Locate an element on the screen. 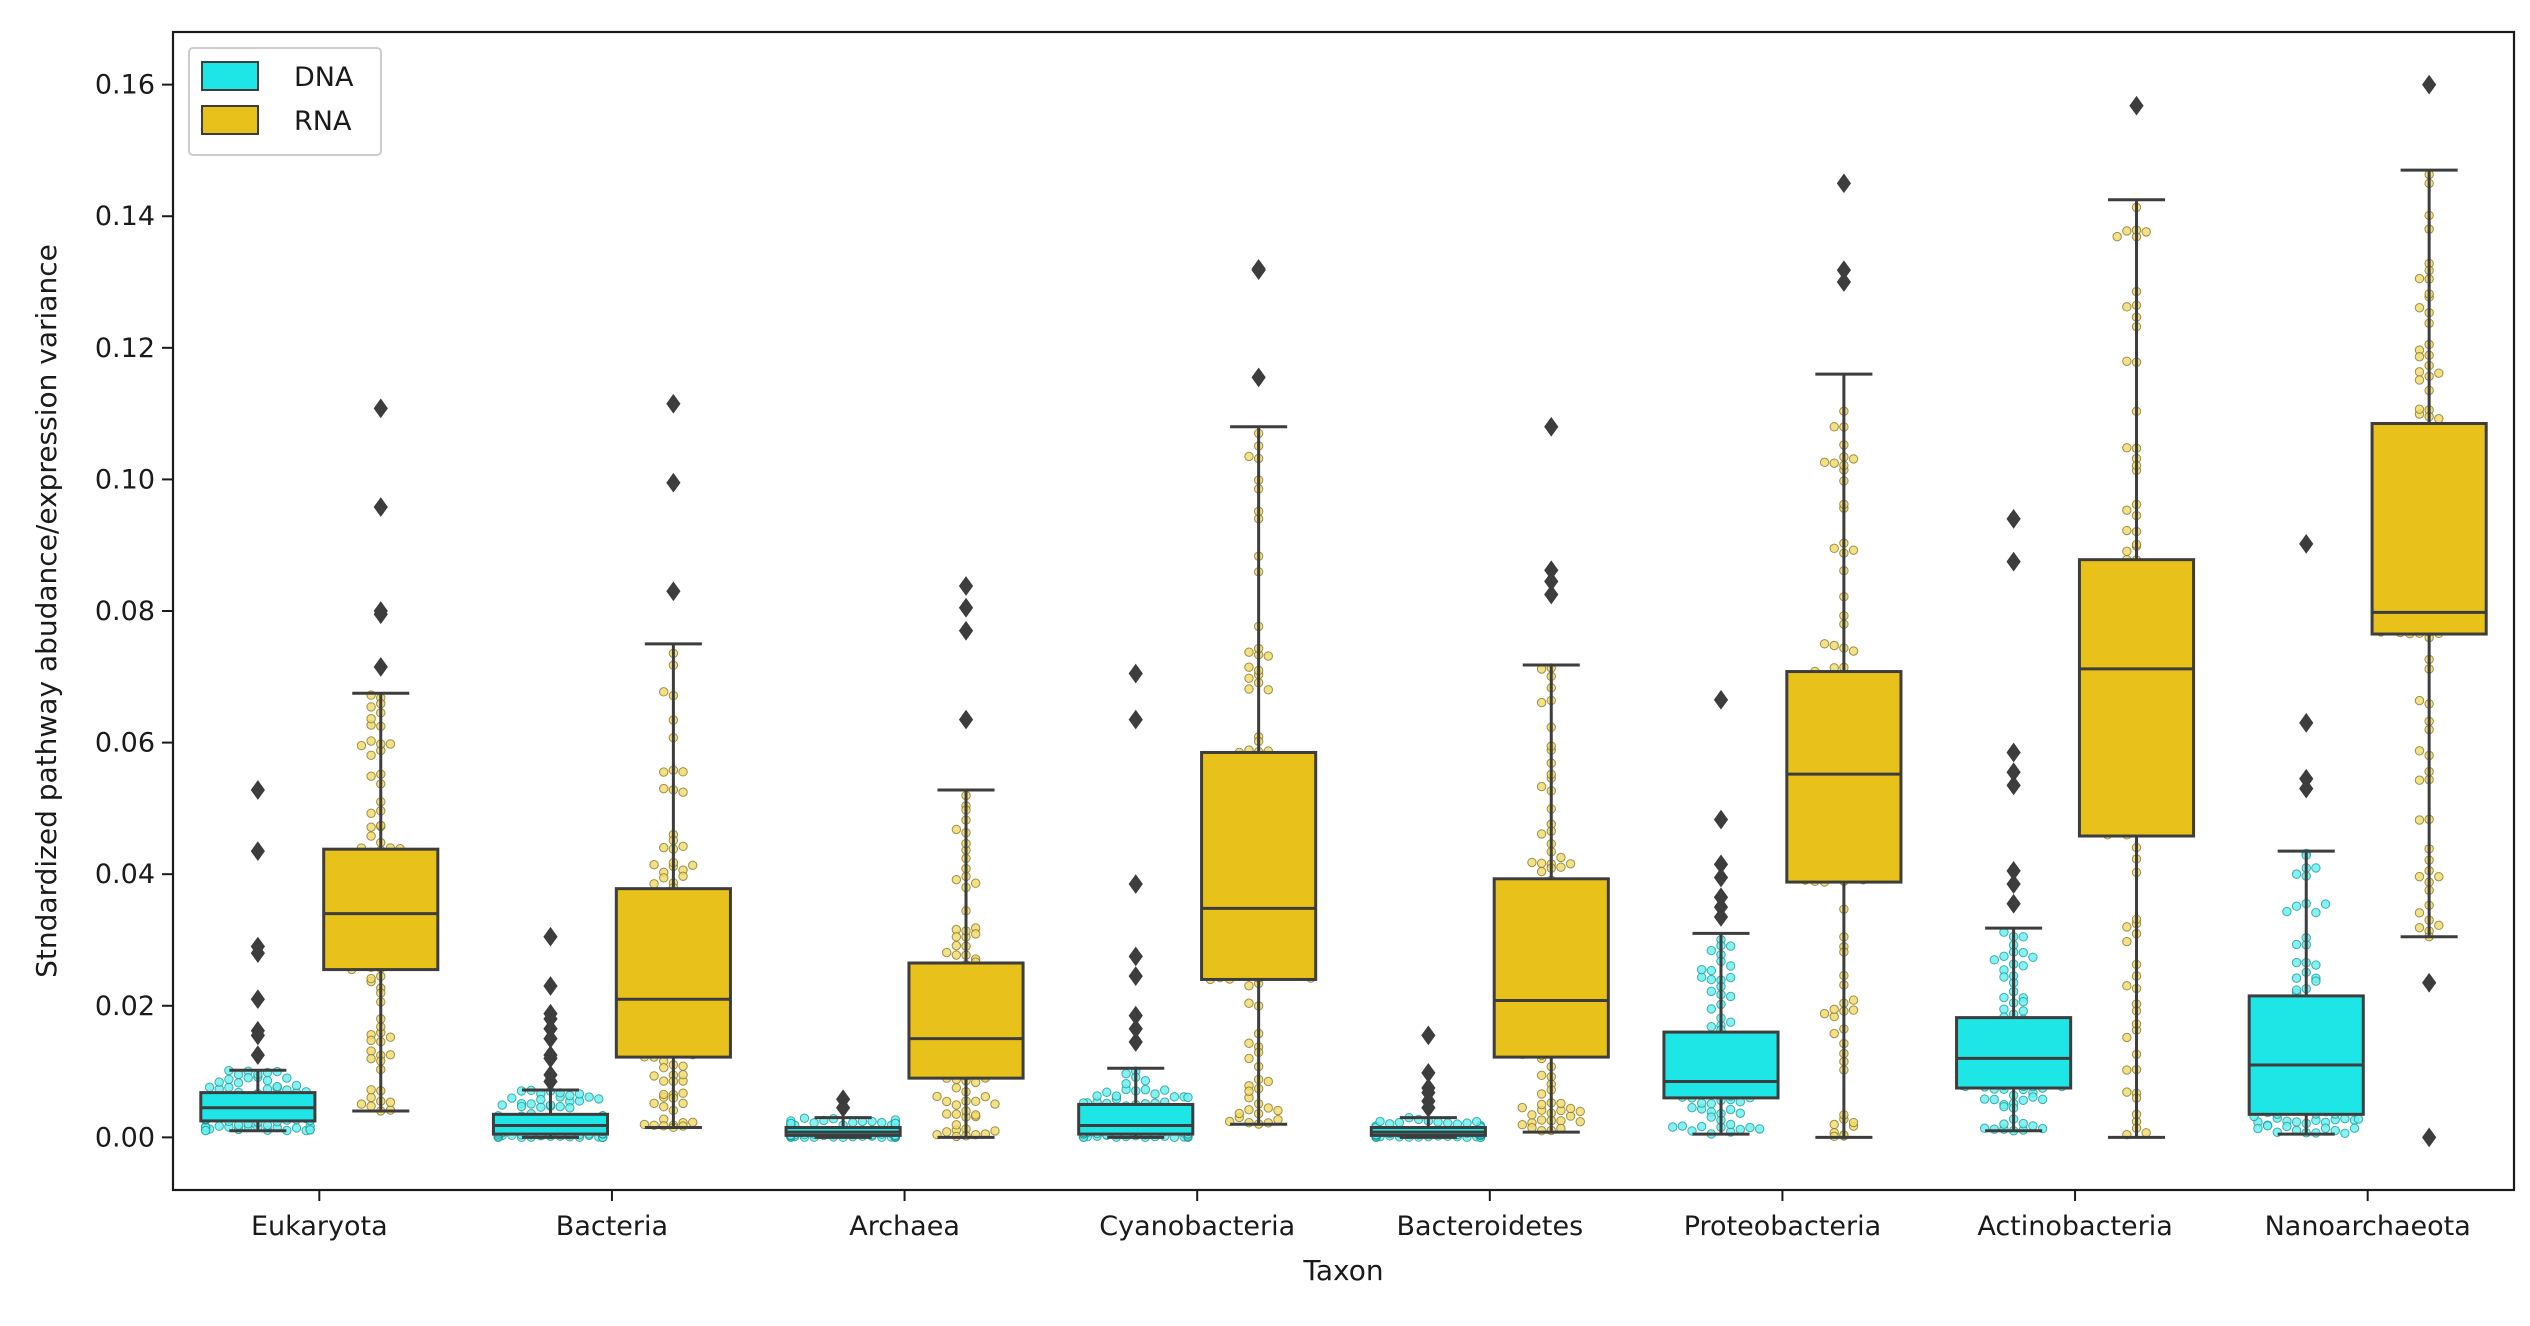 This screenshot has width=2530, height=1326. legend-label-rna: RNA is located at coordinates (323, 121).